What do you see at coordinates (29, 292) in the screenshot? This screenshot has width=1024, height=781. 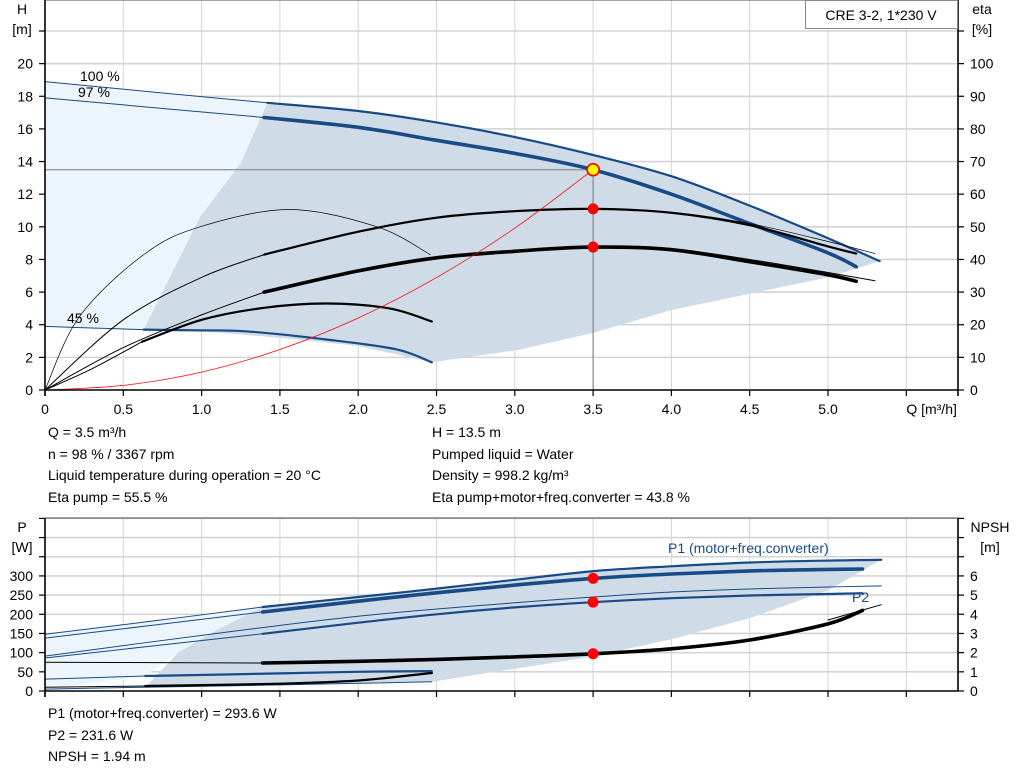 I see `y-tick-label-left: 6` at bounding box center [29, 292].